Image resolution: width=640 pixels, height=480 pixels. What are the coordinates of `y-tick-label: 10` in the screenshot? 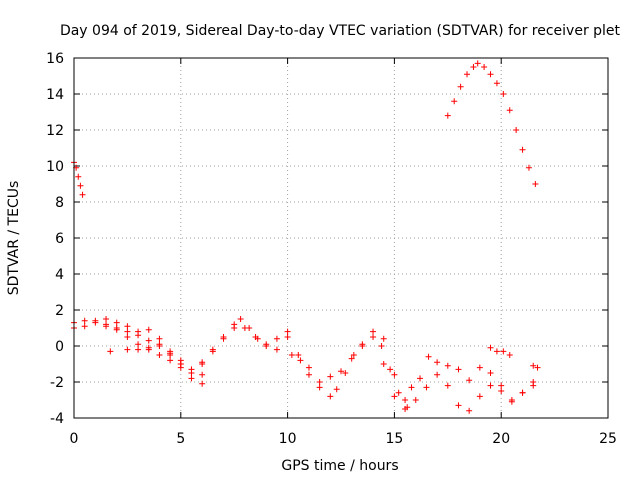 It's located at (55, 167).